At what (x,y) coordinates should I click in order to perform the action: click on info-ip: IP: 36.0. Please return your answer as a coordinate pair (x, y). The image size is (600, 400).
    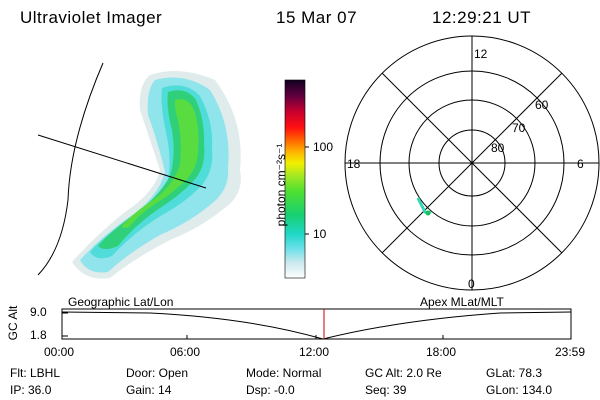
    Looking at the image, I should click on (31, 390).